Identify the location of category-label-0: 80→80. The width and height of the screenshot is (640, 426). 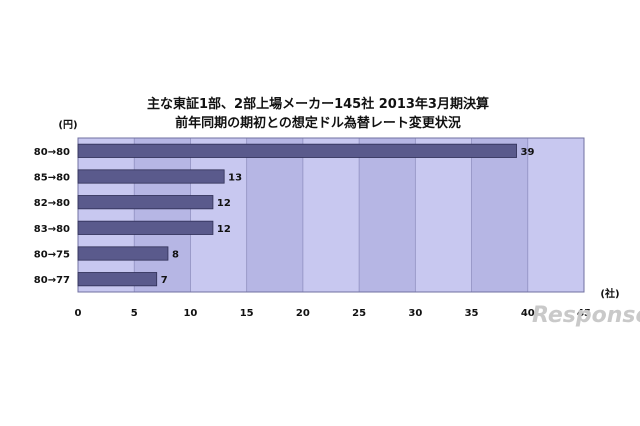
(52, 152).